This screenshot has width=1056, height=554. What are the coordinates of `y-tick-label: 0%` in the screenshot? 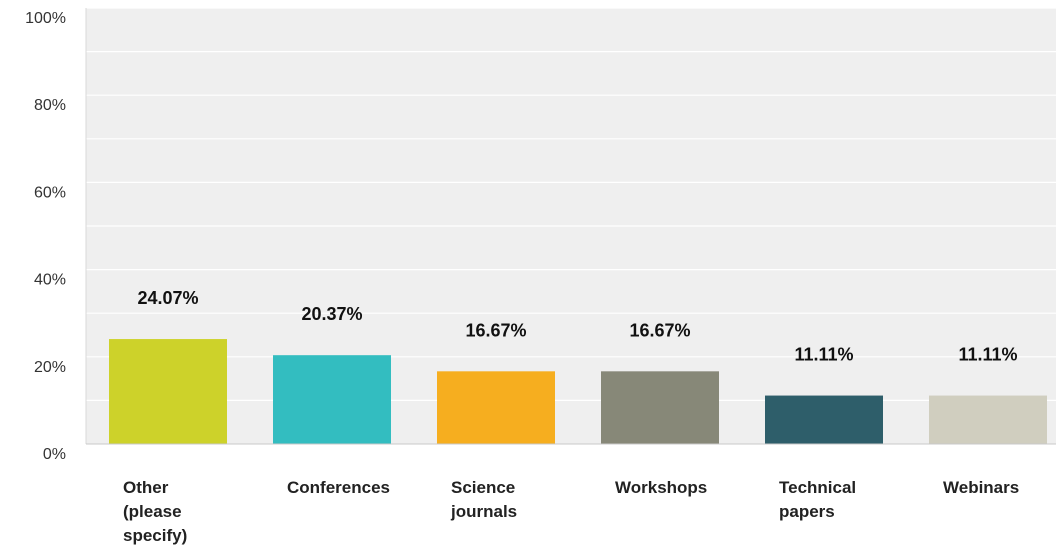 It's located at (54, 454).